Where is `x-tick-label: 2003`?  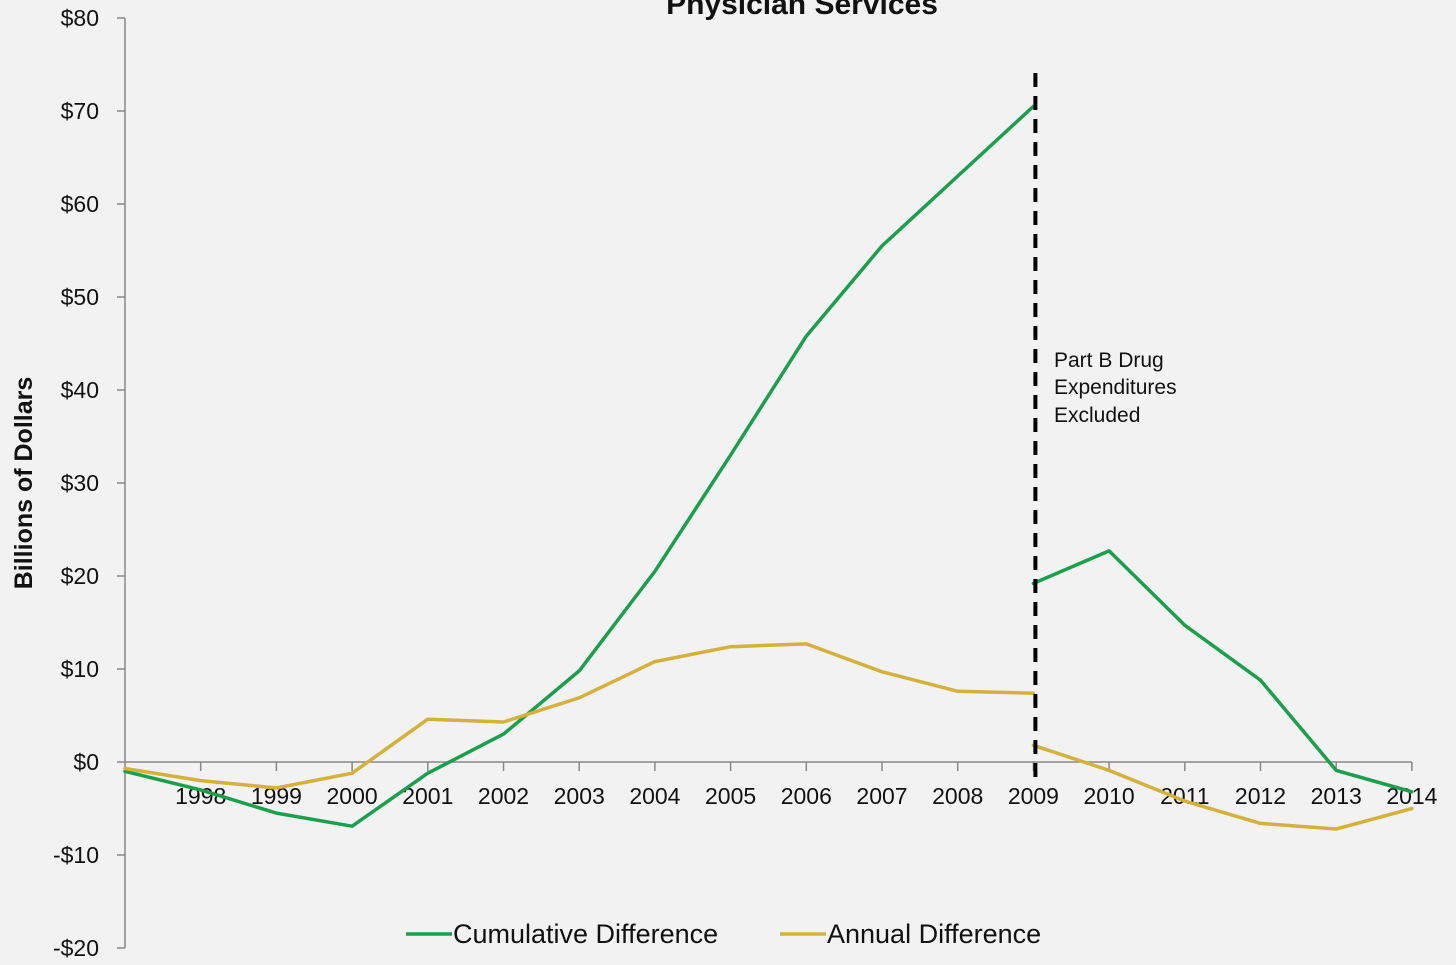 x-tick-label: 2003 is located at coordinates (579, 796).